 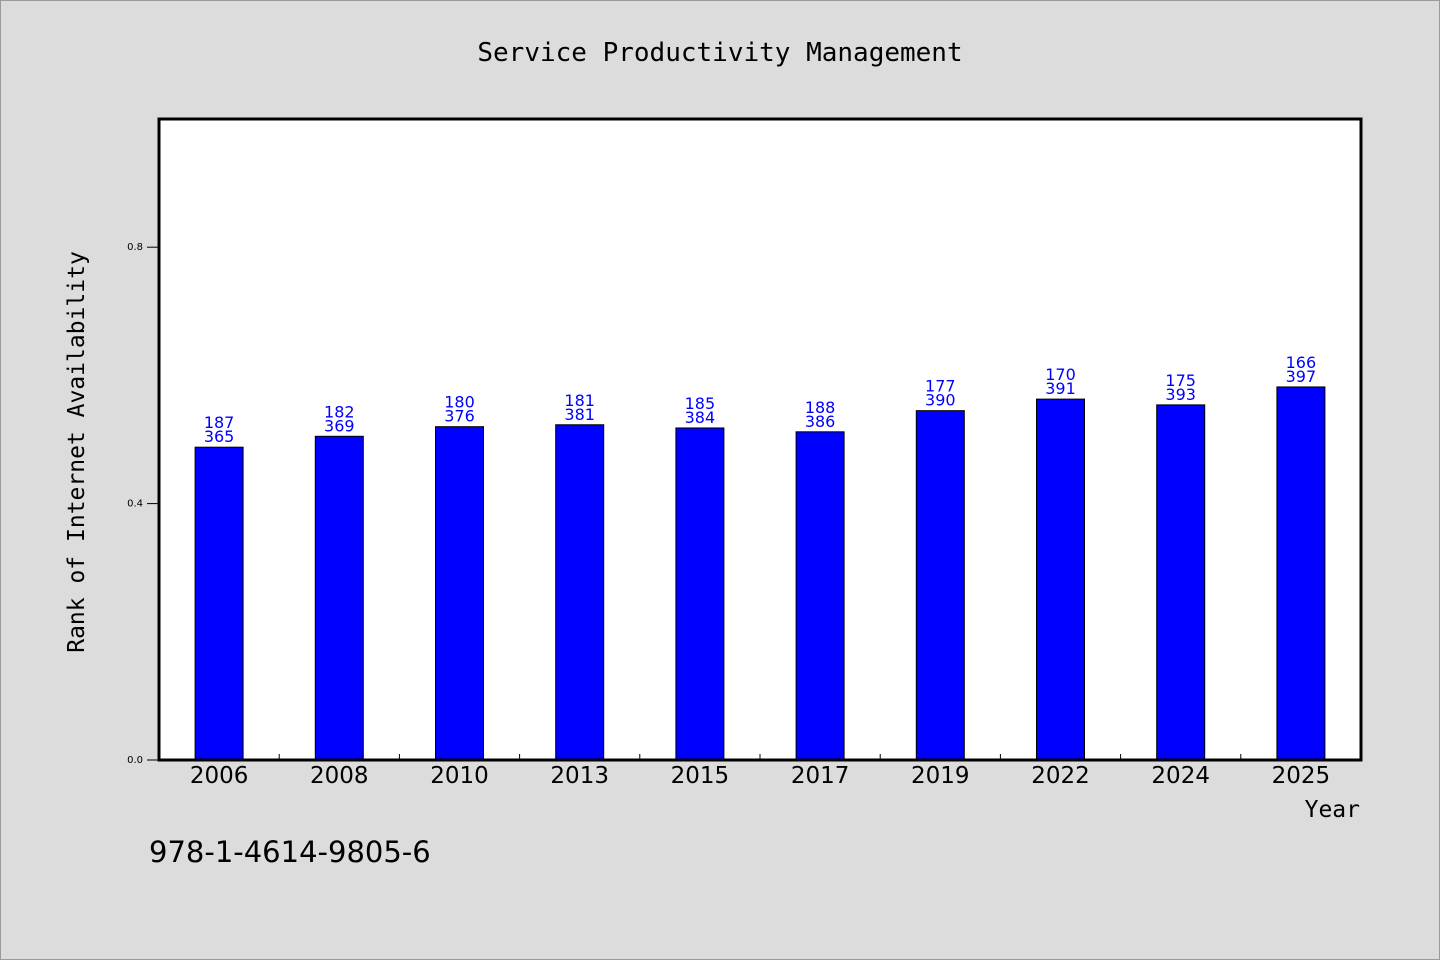 What do you see at coordinates (339, 411) in the screenshot?
I see `data-label-top-2008: 182` at bounding box center [339, 411].